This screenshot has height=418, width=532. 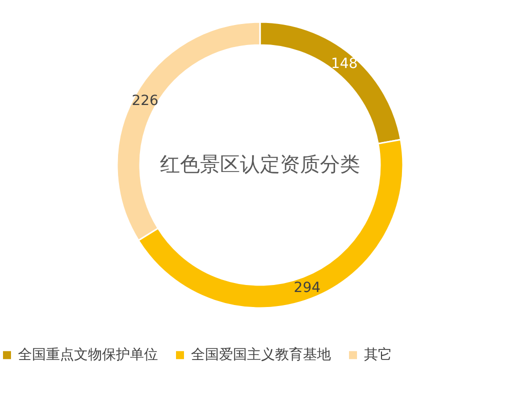 What do you see at coordinates (88, 355) in the screenshot?
I see `legend-label: 全国重点文物保护单位` at bounding box center [88, 355].